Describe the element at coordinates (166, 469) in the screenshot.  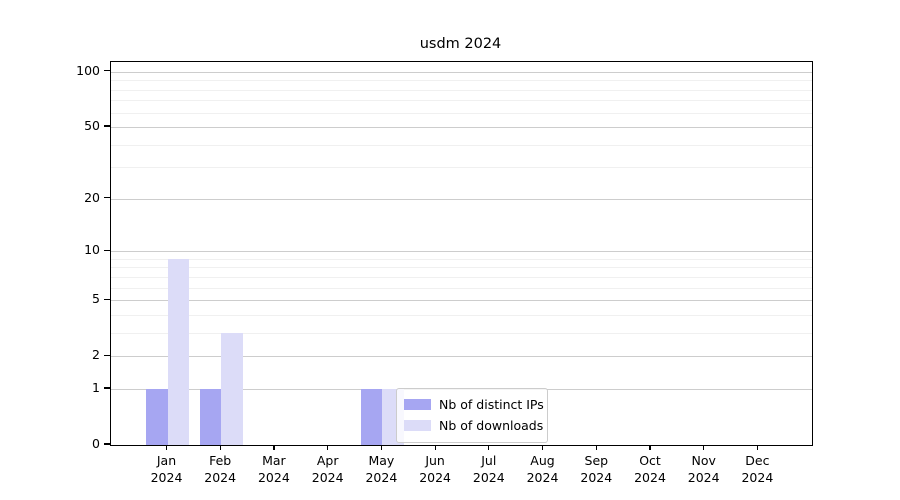
I see `x-tick-label: Jan 2024` at that location.